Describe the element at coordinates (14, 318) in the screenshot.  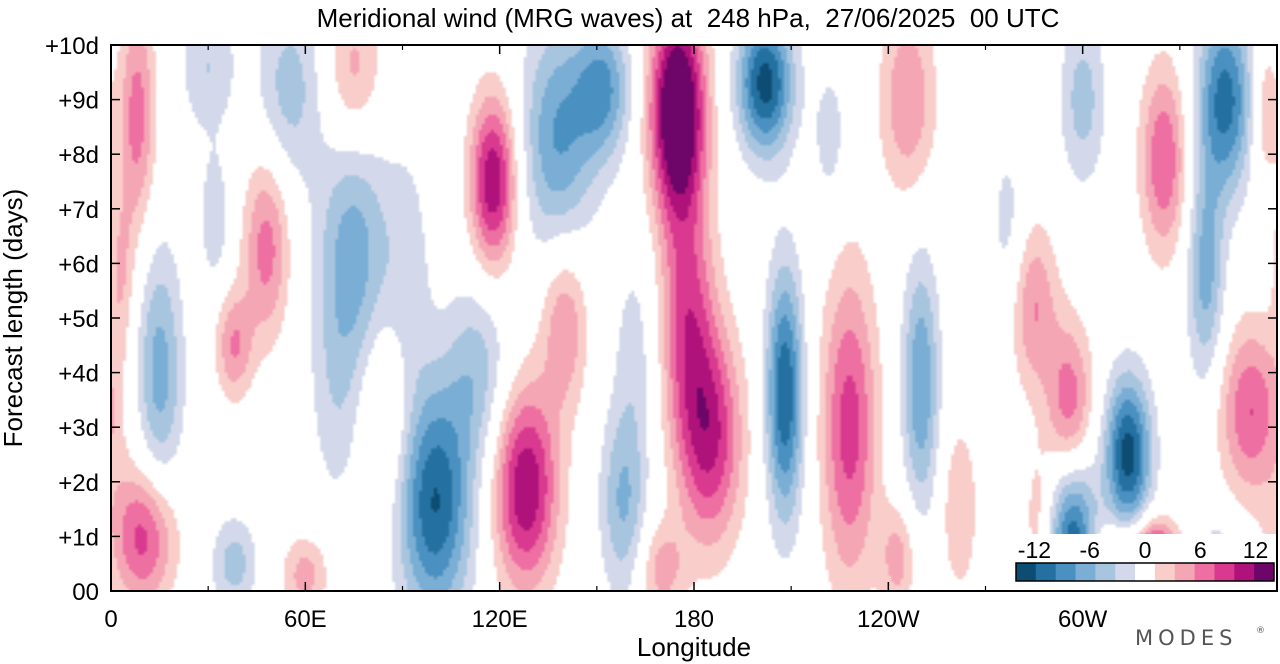
I see `y-axis-label: Forecast length (days)` at that location.